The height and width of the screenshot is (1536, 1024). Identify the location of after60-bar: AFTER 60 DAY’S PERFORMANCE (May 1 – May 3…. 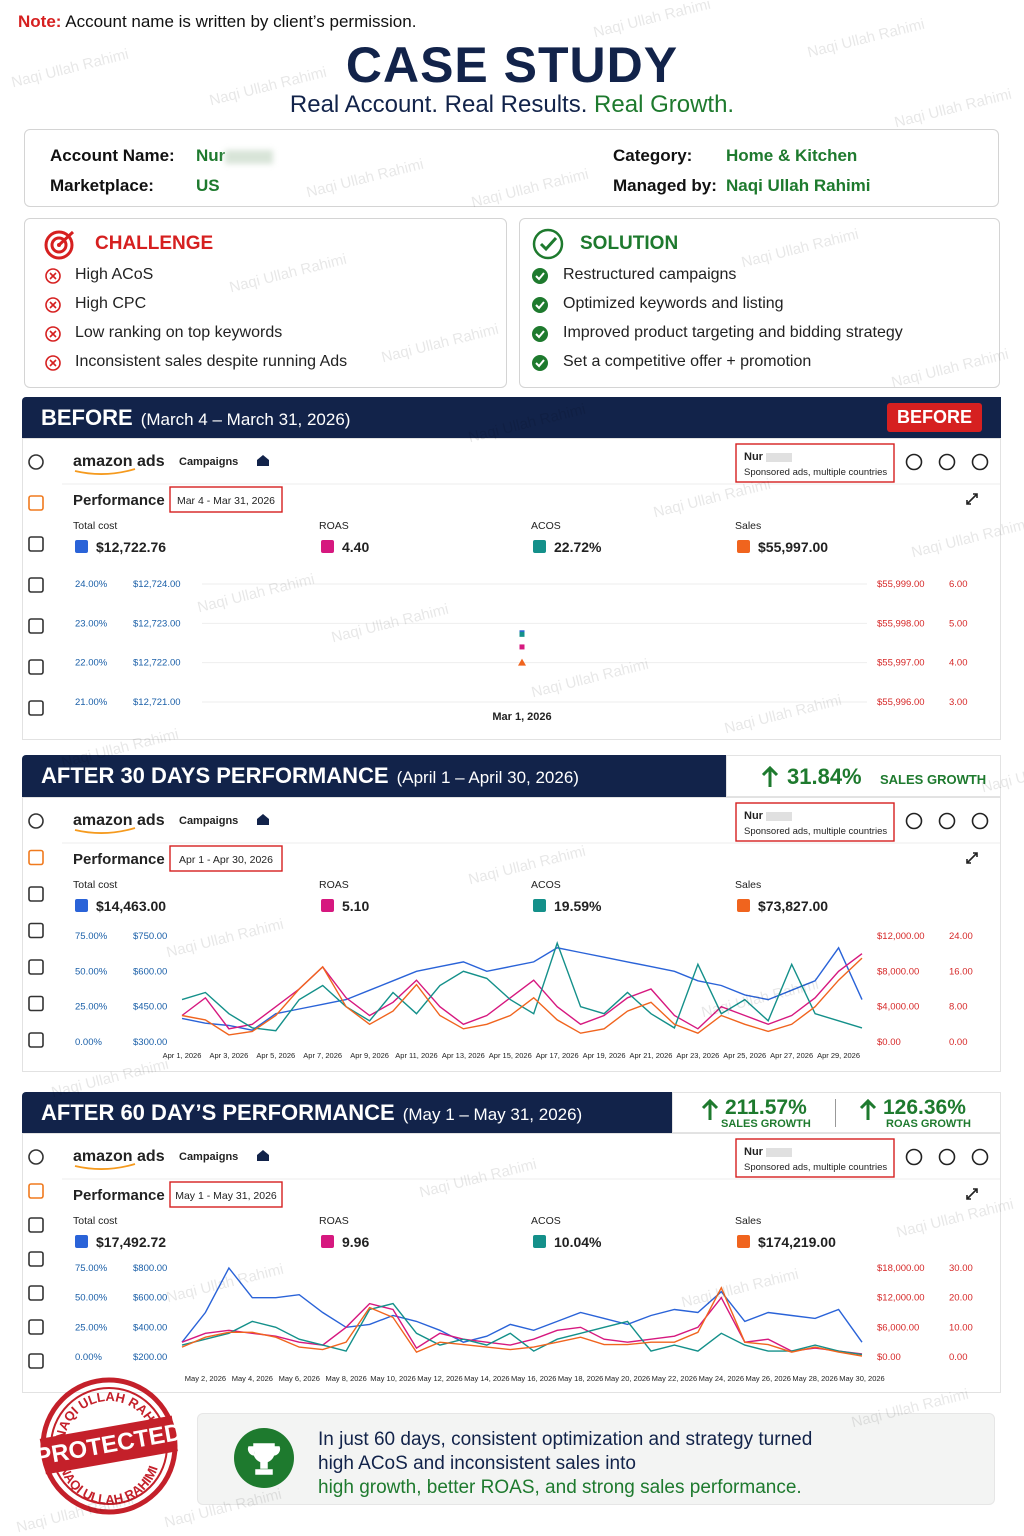
(347, 1112).